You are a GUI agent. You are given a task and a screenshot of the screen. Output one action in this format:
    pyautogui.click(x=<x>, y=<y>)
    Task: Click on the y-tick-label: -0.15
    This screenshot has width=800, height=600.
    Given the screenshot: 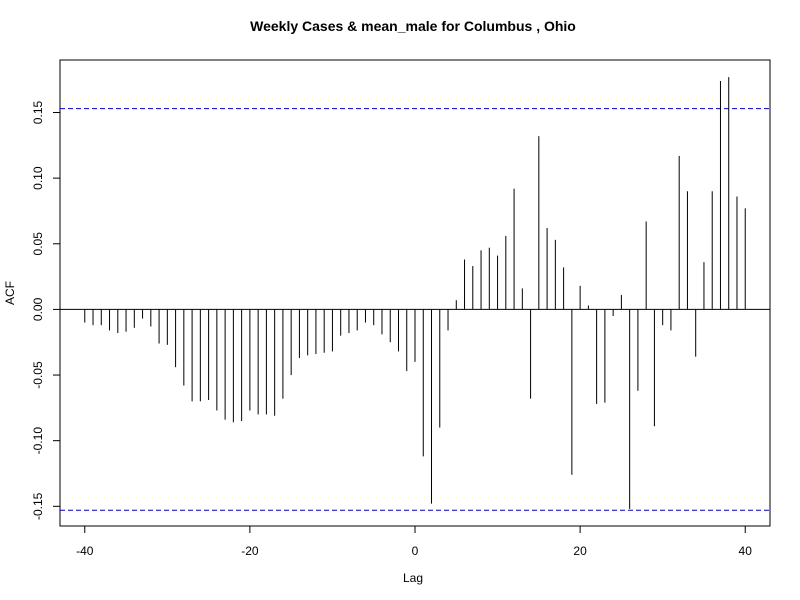 What is the action you would take?
    pyautogui.click(x=38, y=506)
    